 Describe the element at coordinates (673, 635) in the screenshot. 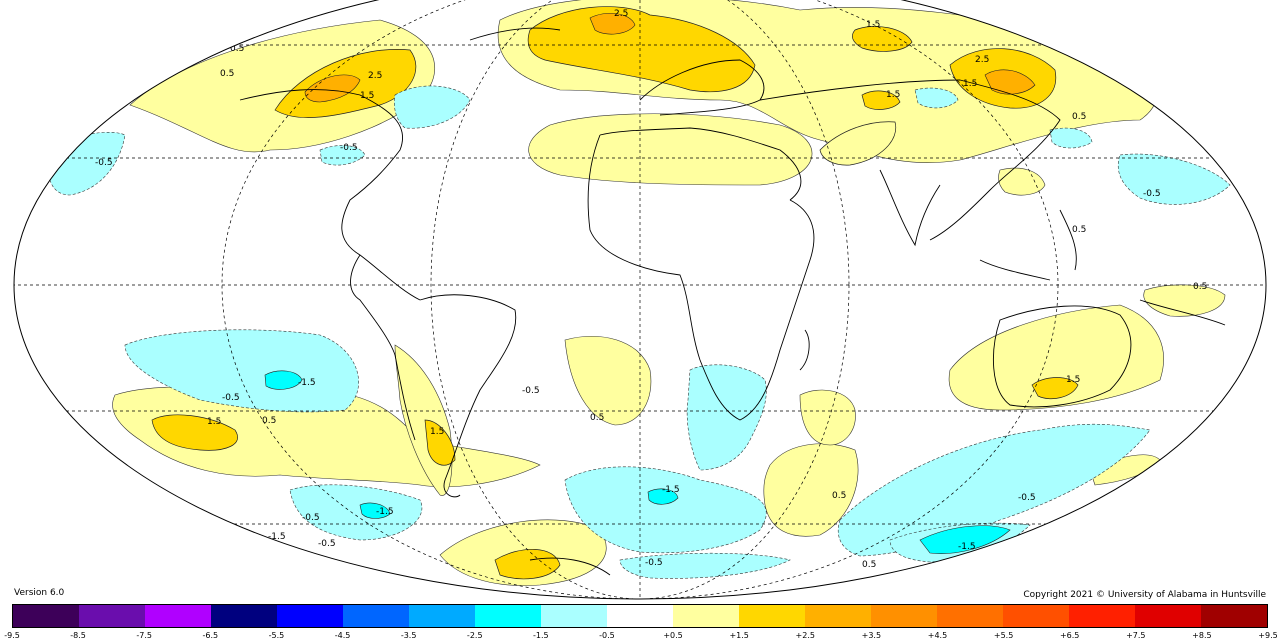

I see `colorbar-tick-label: +0.5` at that location.